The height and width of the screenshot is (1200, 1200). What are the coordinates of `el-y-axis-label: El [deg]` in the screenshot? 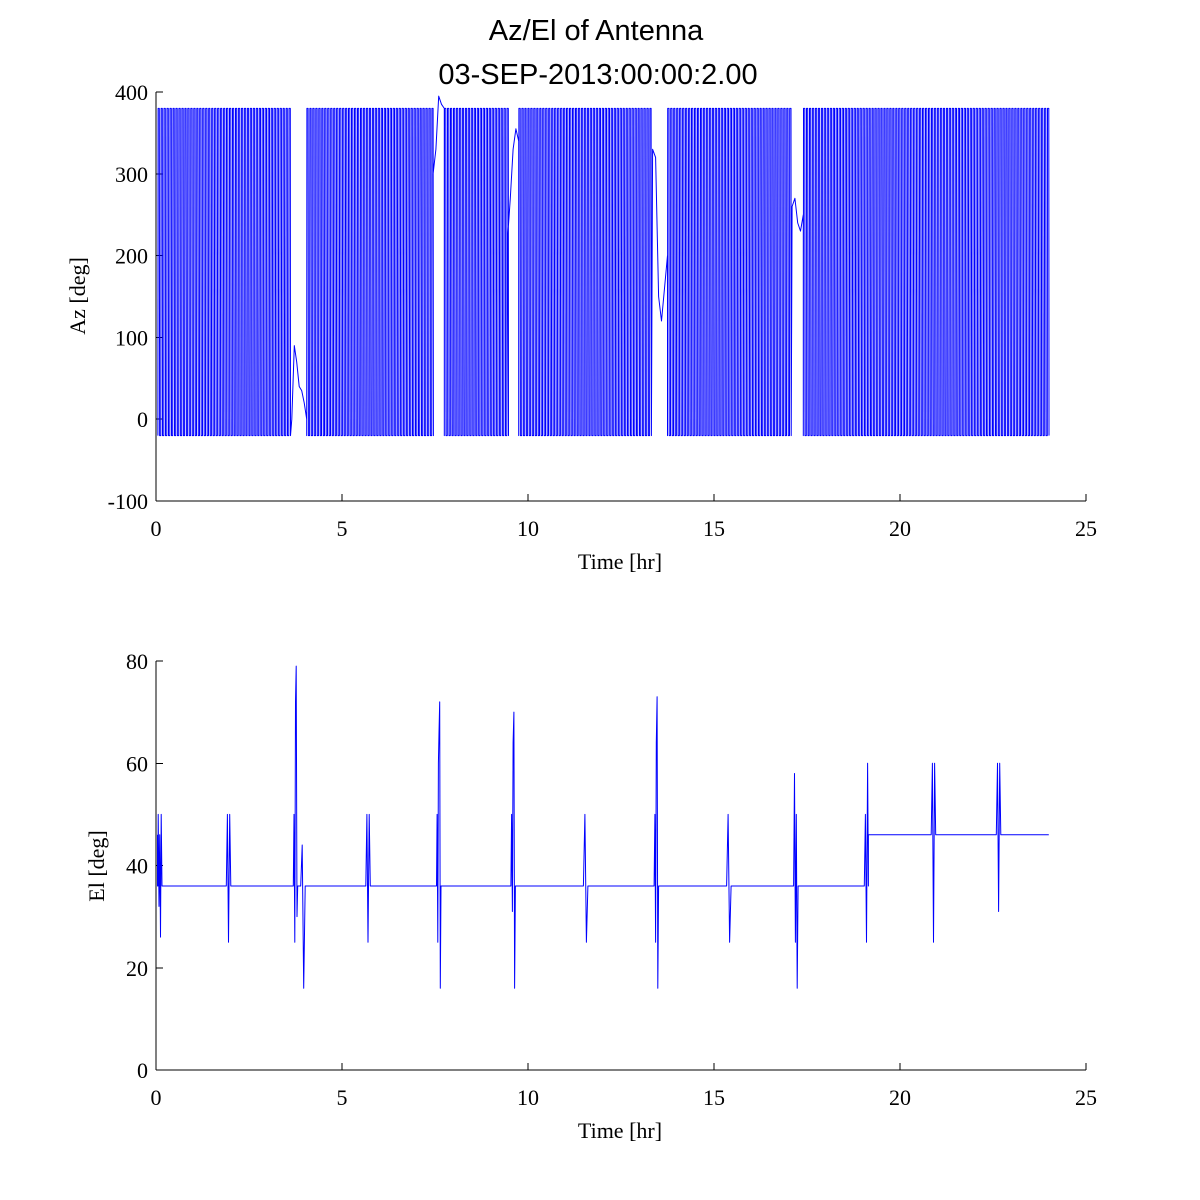 It's located at (96, 865).